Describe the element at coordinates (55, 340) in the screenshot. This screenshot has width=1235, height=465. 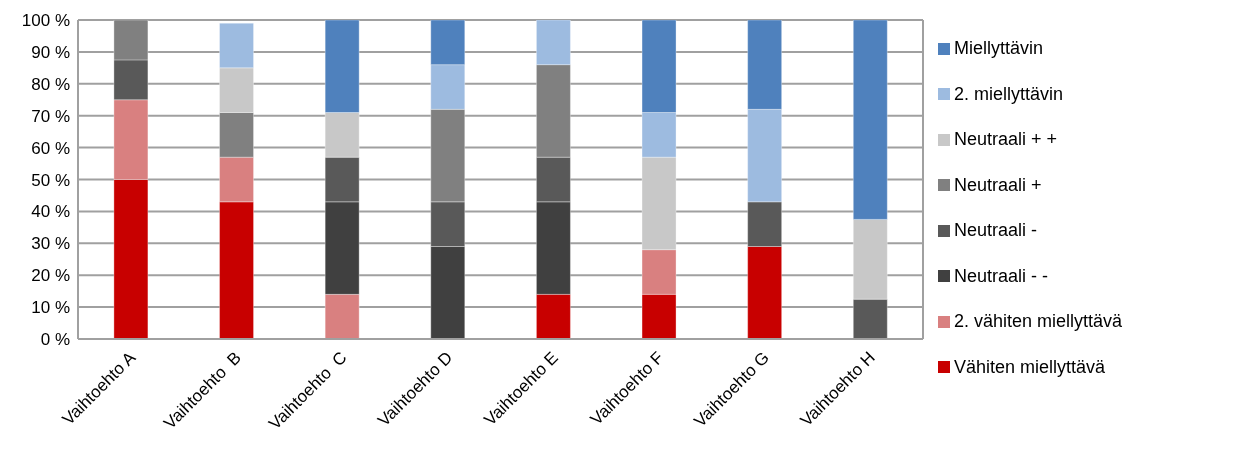
I see `y-tick-label: 0 %` at that location.